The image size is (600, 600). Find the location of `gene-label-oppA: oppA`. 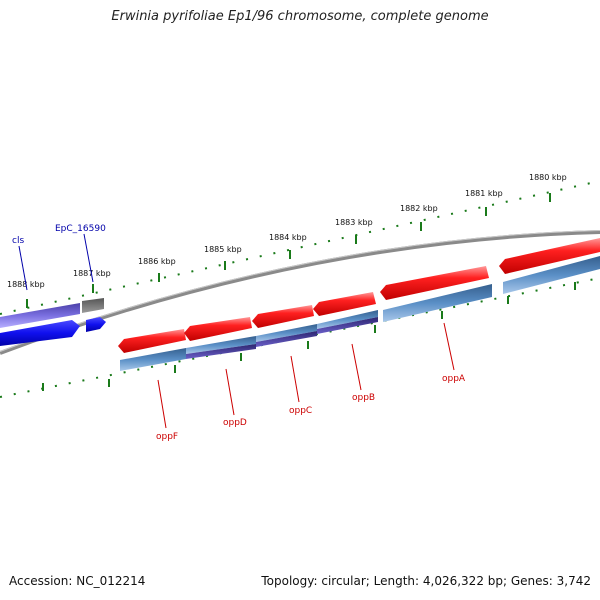

gene-label-oppA: oppA is located at coordinates (454, 379).